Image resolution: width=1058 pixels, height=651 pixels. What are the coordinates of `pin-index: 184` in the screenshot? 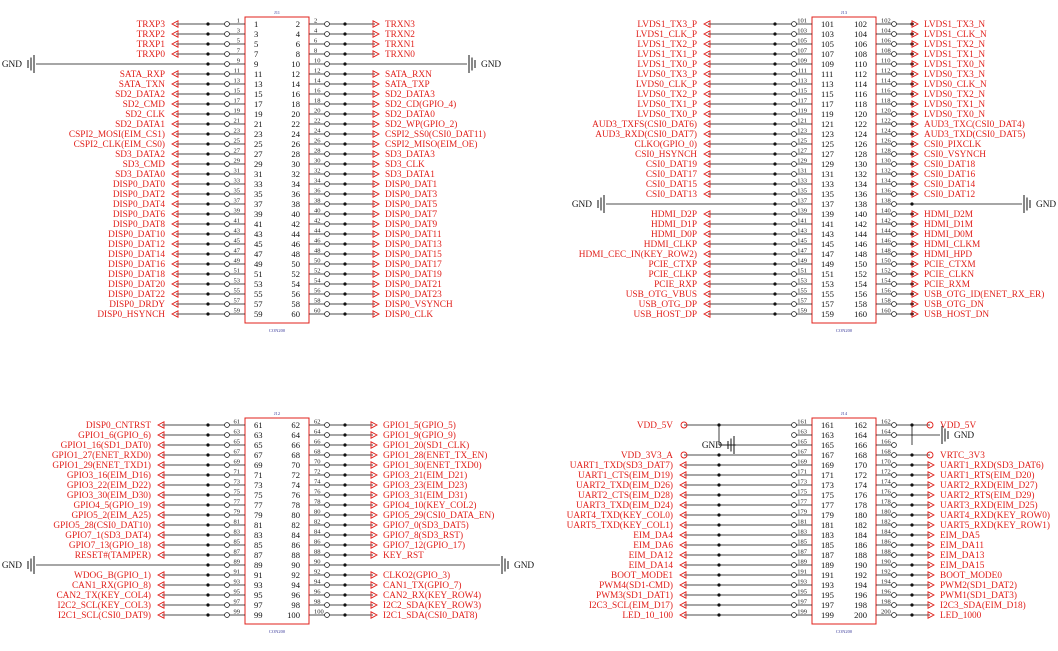 It's located at (886, 532).